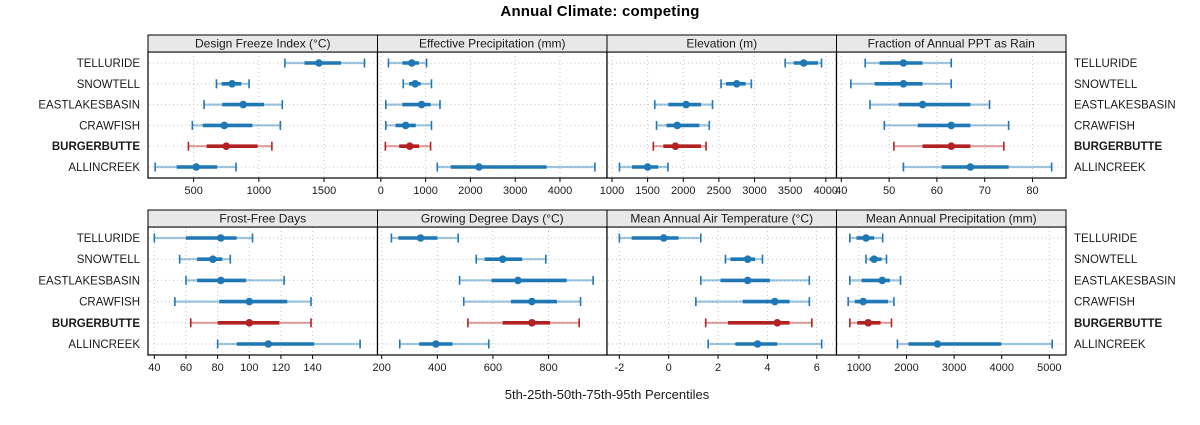  What do you see at coordinates (109, 260) in the screenshot?
I see `site-label-left-snowtell: SNOWTELL` at bounding box center [109, 260].